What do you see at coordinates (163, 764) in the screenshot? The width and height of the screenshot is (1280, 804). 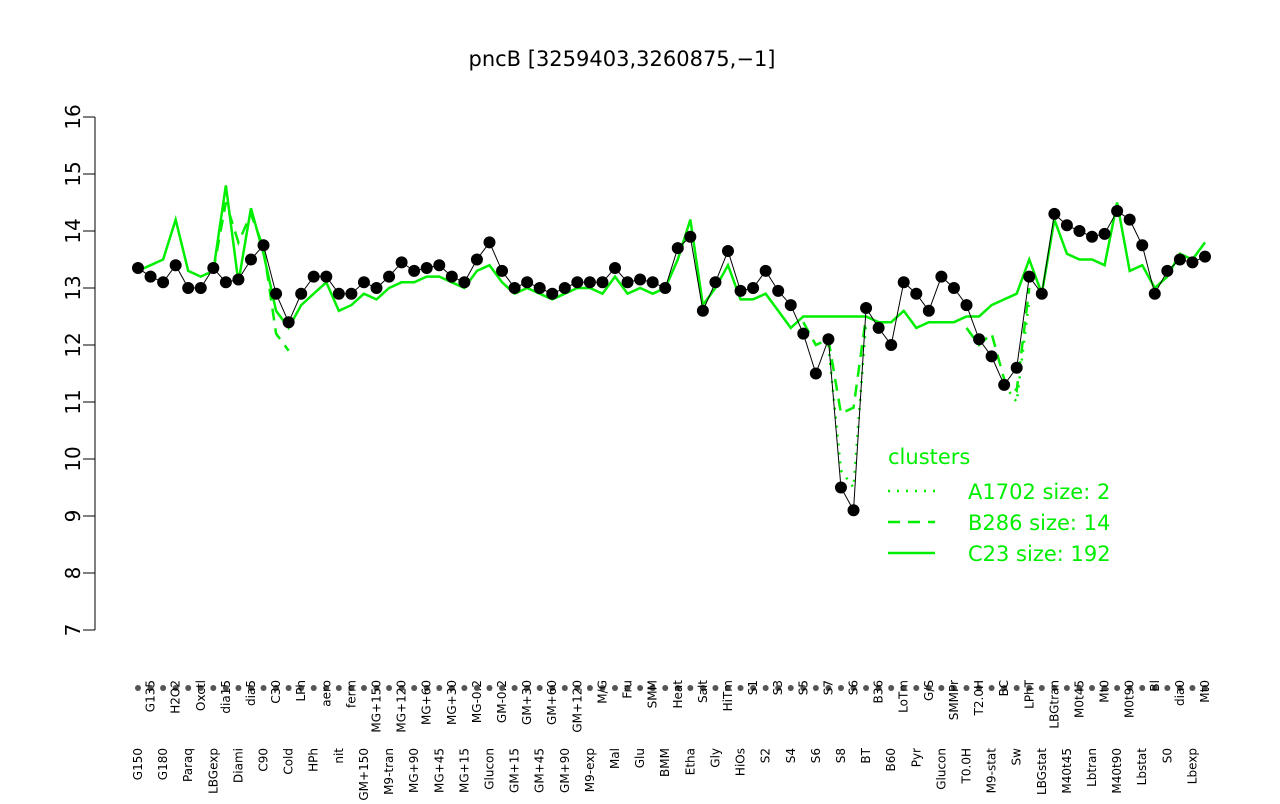 I see `x-tick-label: G180` at bounding box center [163, 764].